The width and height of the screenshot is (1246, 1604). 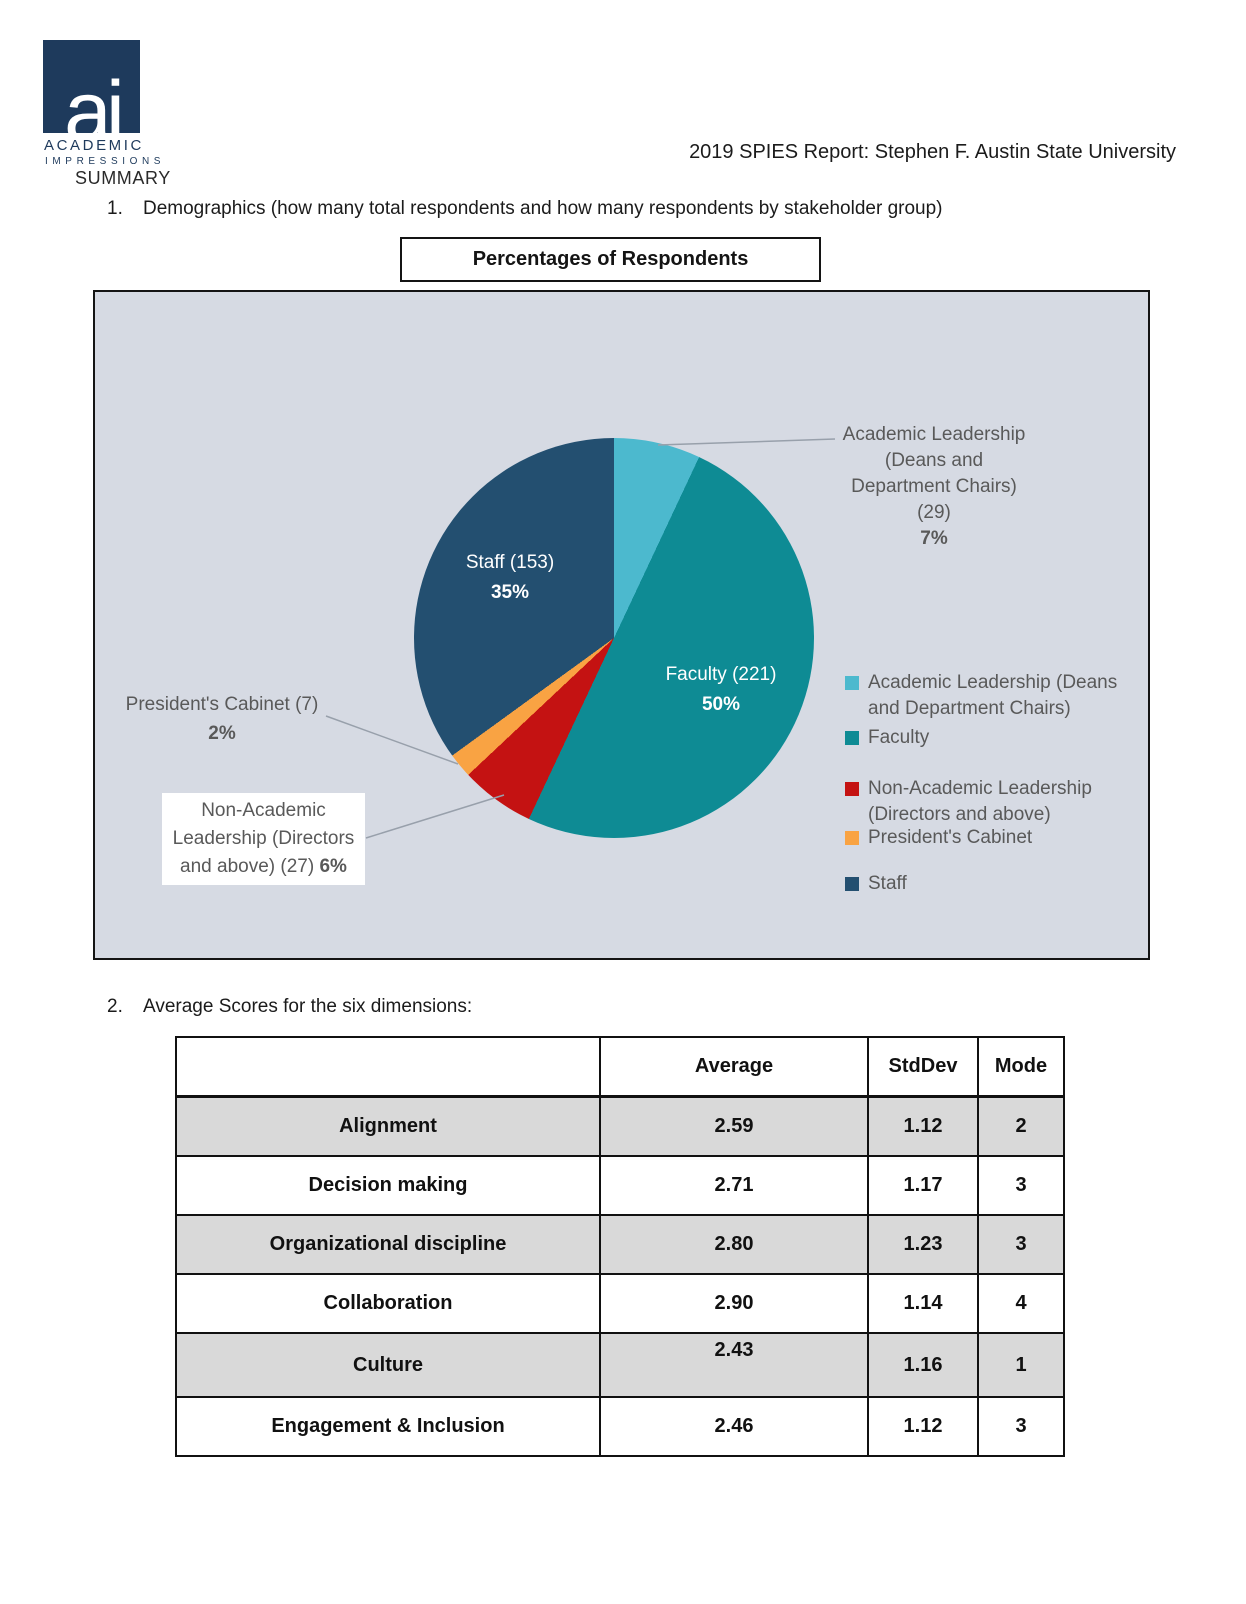 I want to click on cell-dimension: Alignment, so click(x=388, y=1126).